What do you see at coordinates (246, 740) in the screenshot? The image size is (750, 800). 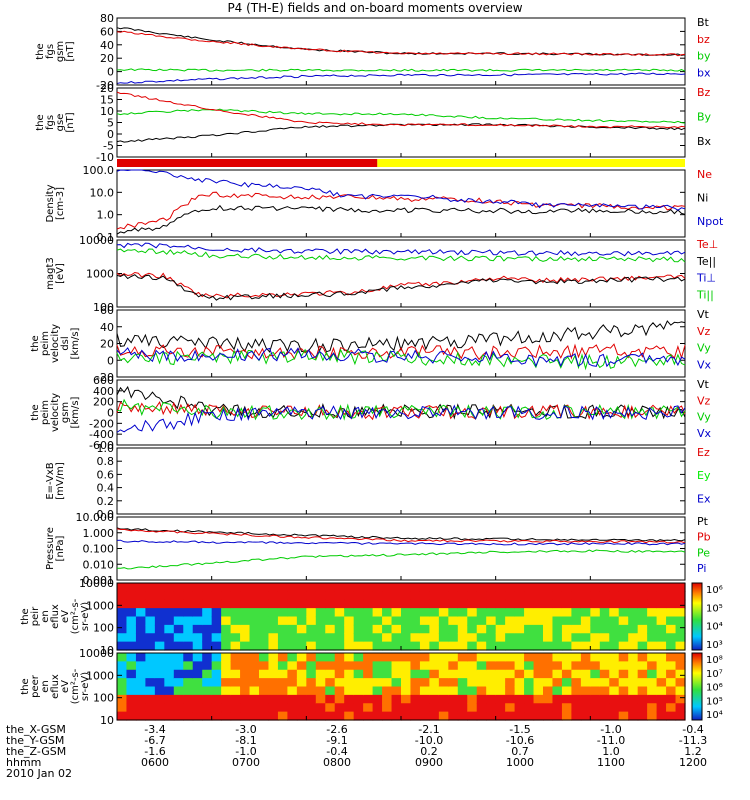 I see `orbit-y-value: -8.1` at bounding box center [246, 740].